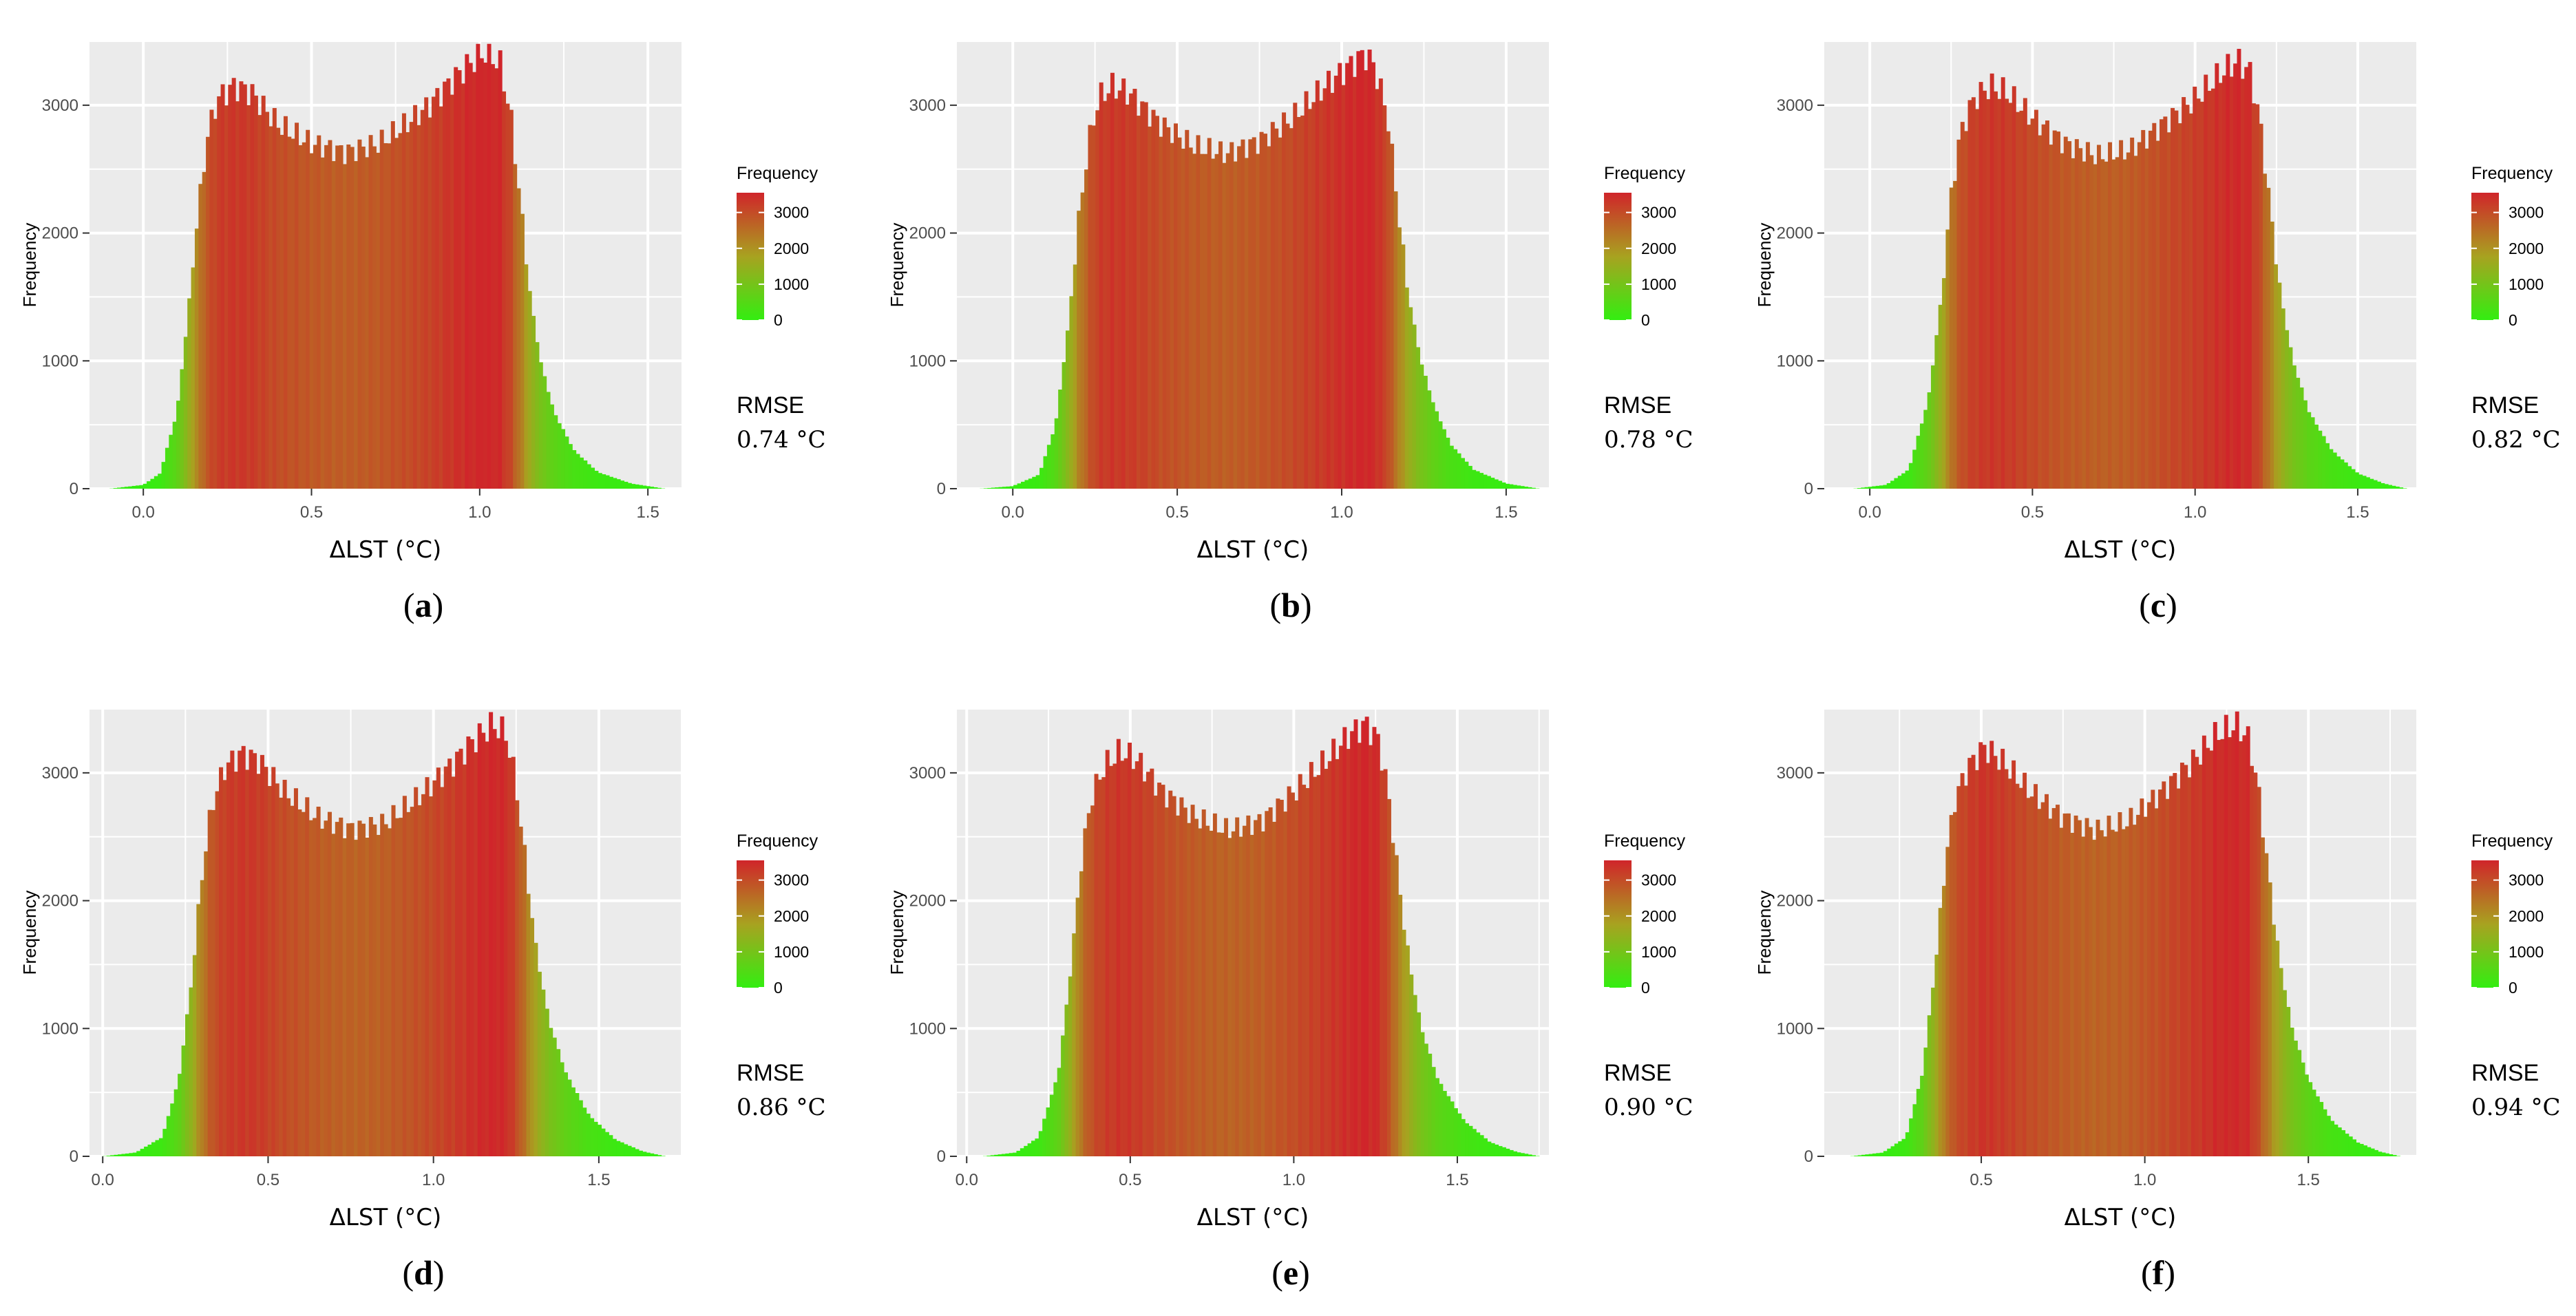 The height and width of the screenshot is (1316, 2576). I want to click on y-axis-title: Frequency, so click(30, 933).